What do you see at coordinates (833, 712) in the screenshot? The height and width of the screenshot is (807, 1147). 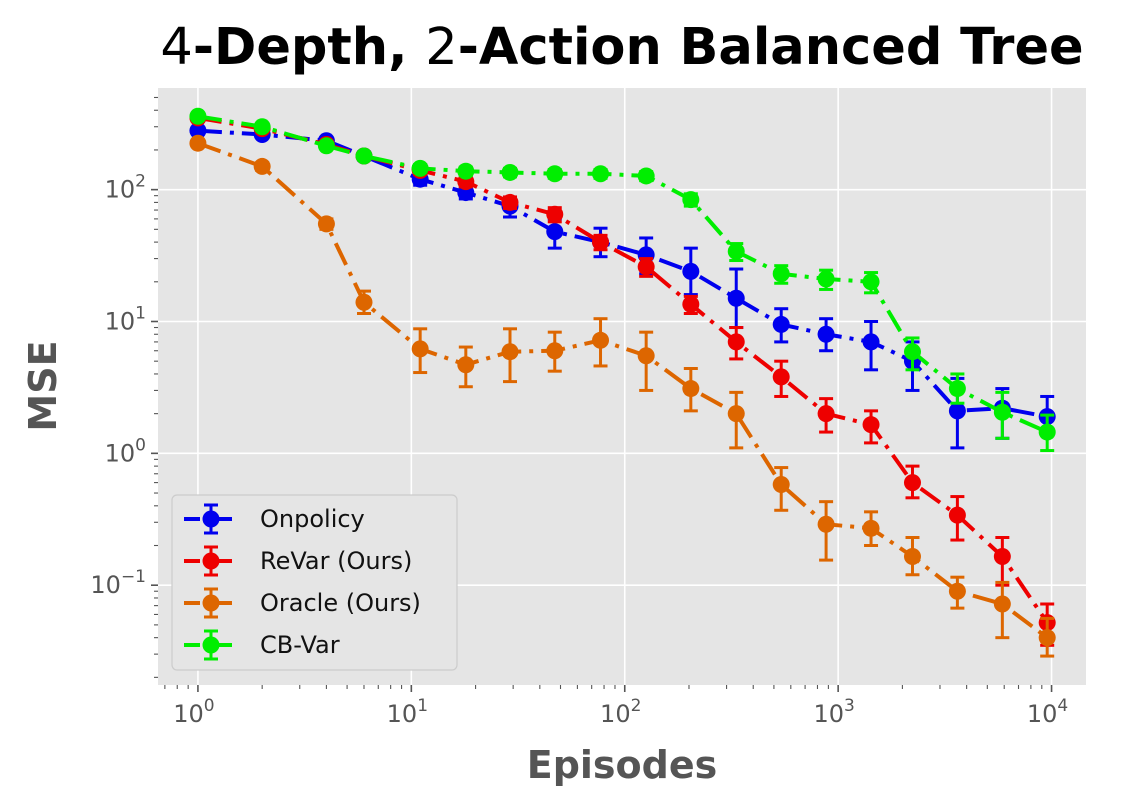 I see `x-tick-label: 10³` at bounding box center [833, 712].